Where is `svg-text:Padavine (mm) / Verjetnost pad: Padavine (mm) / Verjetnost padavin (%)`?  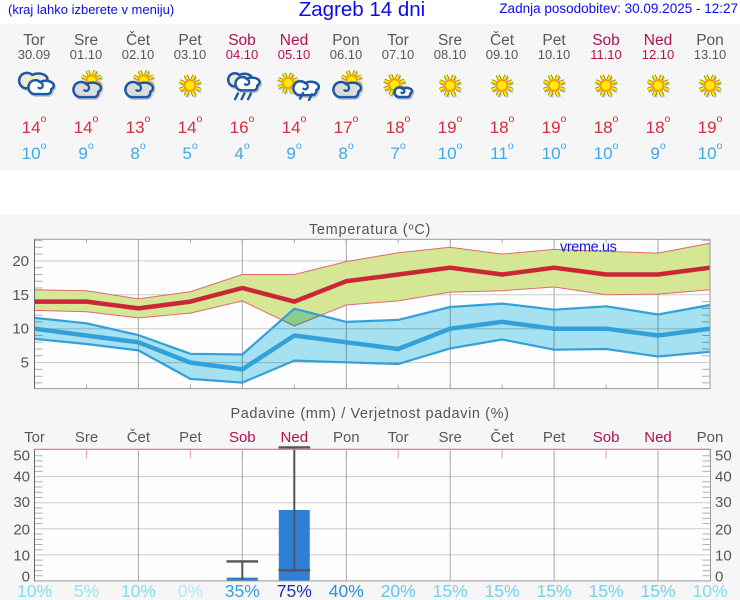
svg-text:Padavine (mm) / Verjetnost pad: Padavine (mm) / Verjetnost padavin (%) is located at coordinates (369, 414).